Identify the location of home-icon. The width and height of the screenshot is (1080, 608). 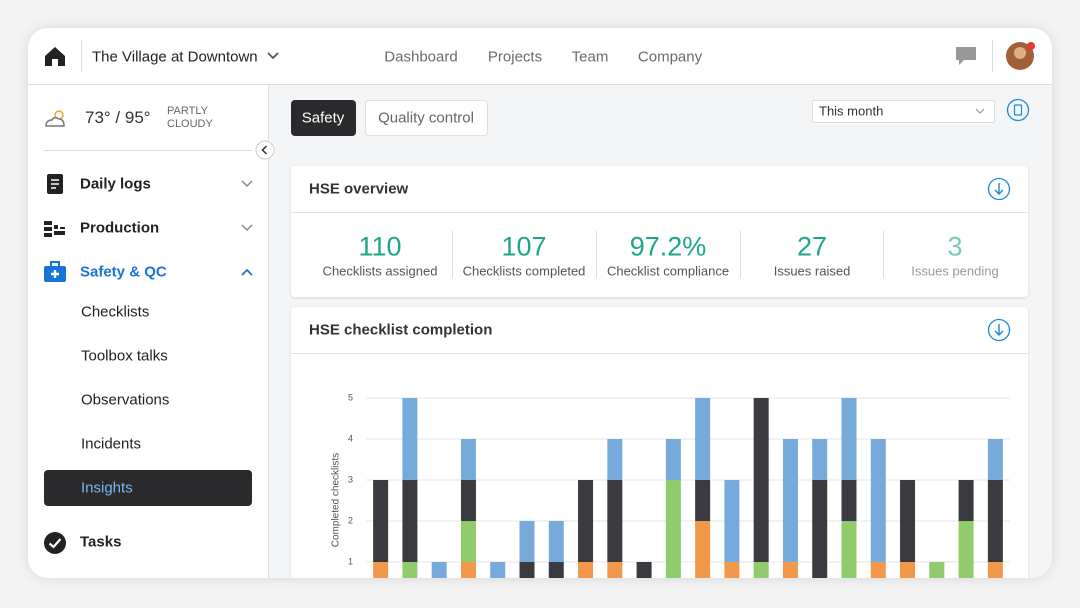
(55, 56).